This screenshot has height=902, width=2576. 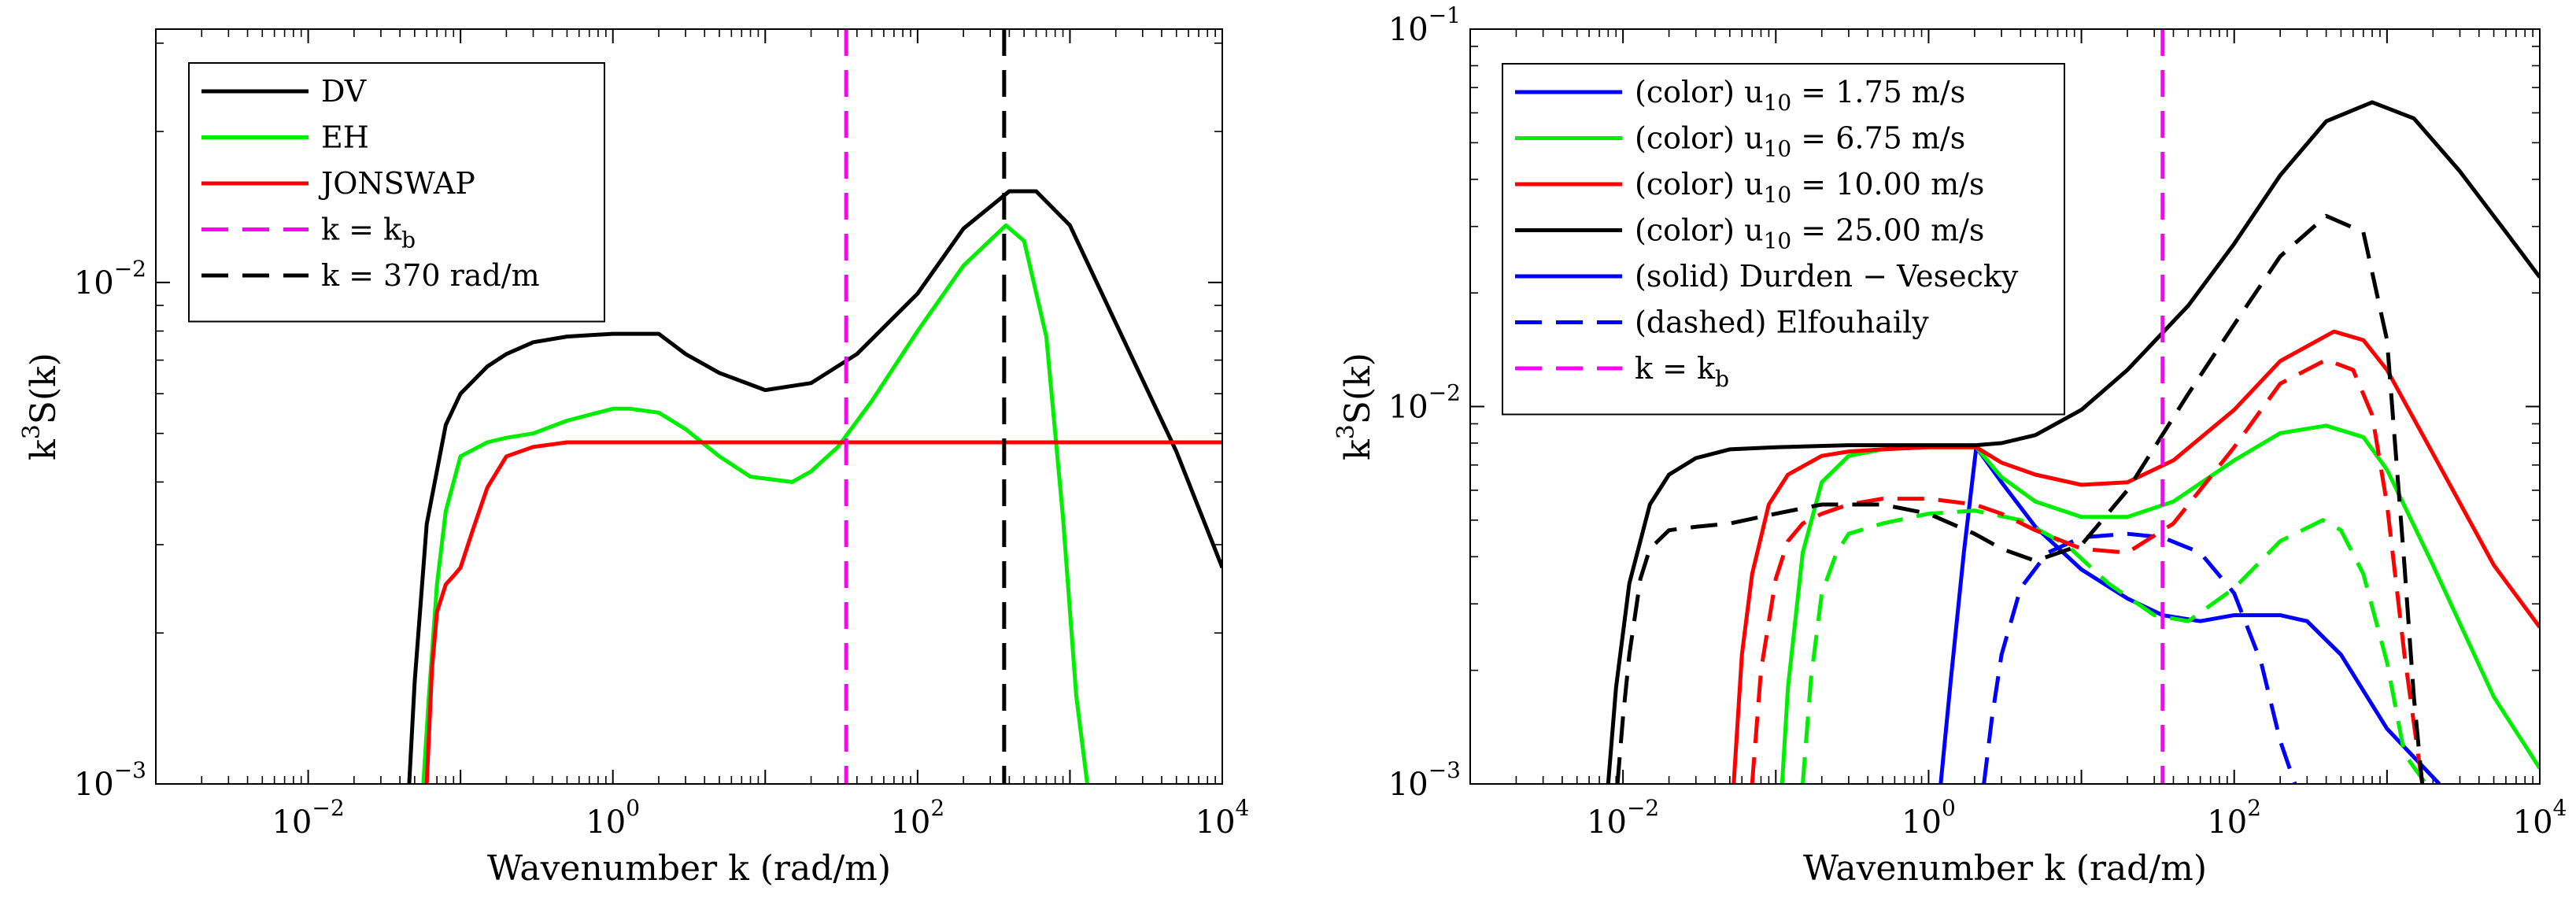 I want to click on legend-label: (solid) Durden − Vesecky, so click(x=1827, y=276).